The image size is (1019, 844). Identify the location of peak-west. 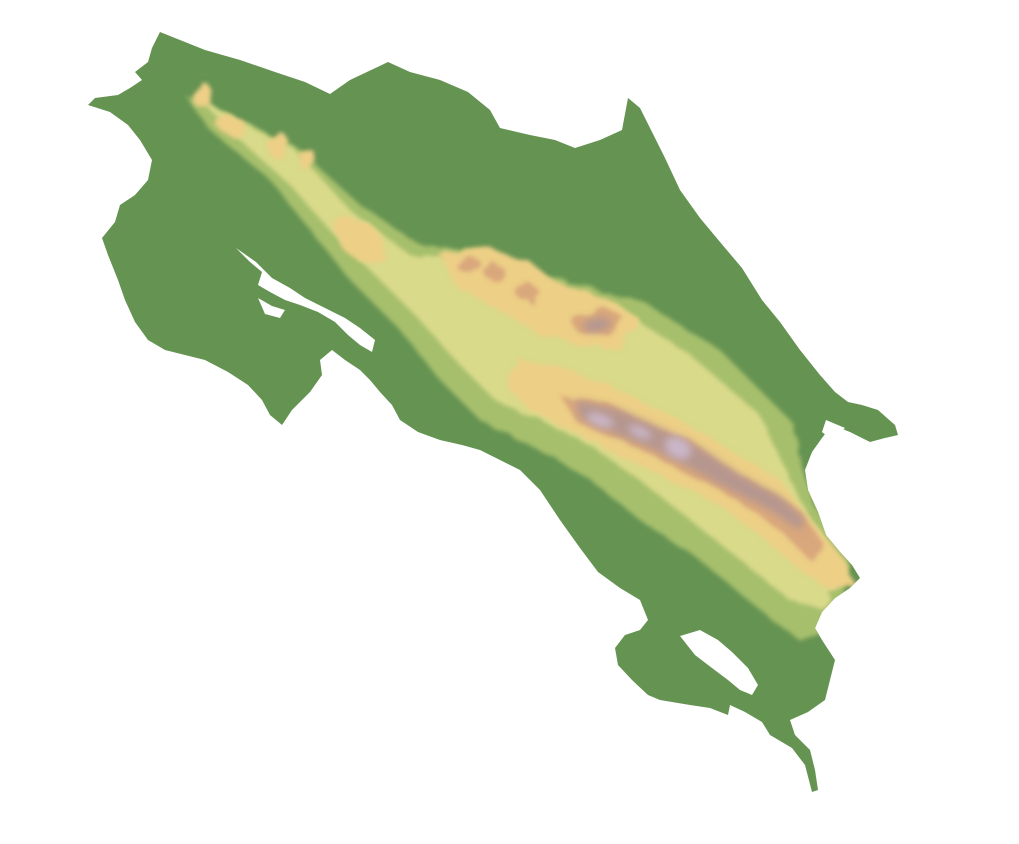
(600, 420).